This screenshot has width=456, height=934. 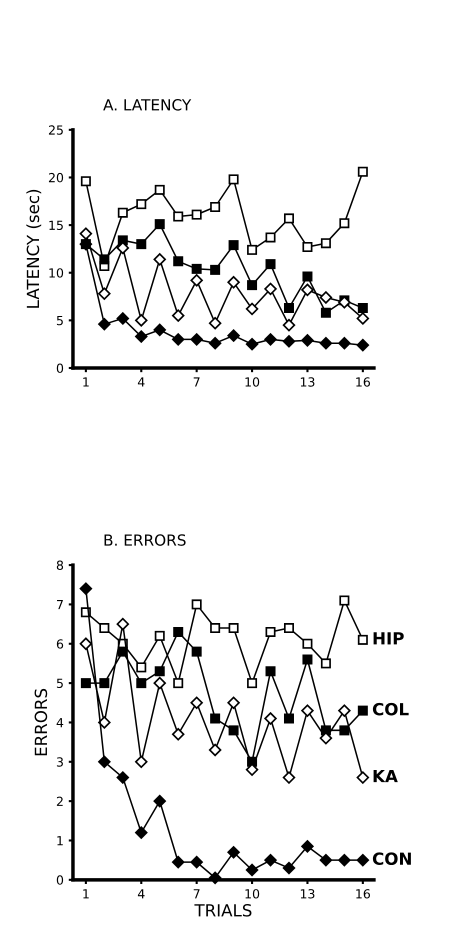 I want to click on y-axis-title: ERRORS, so click(x=41, y=722).